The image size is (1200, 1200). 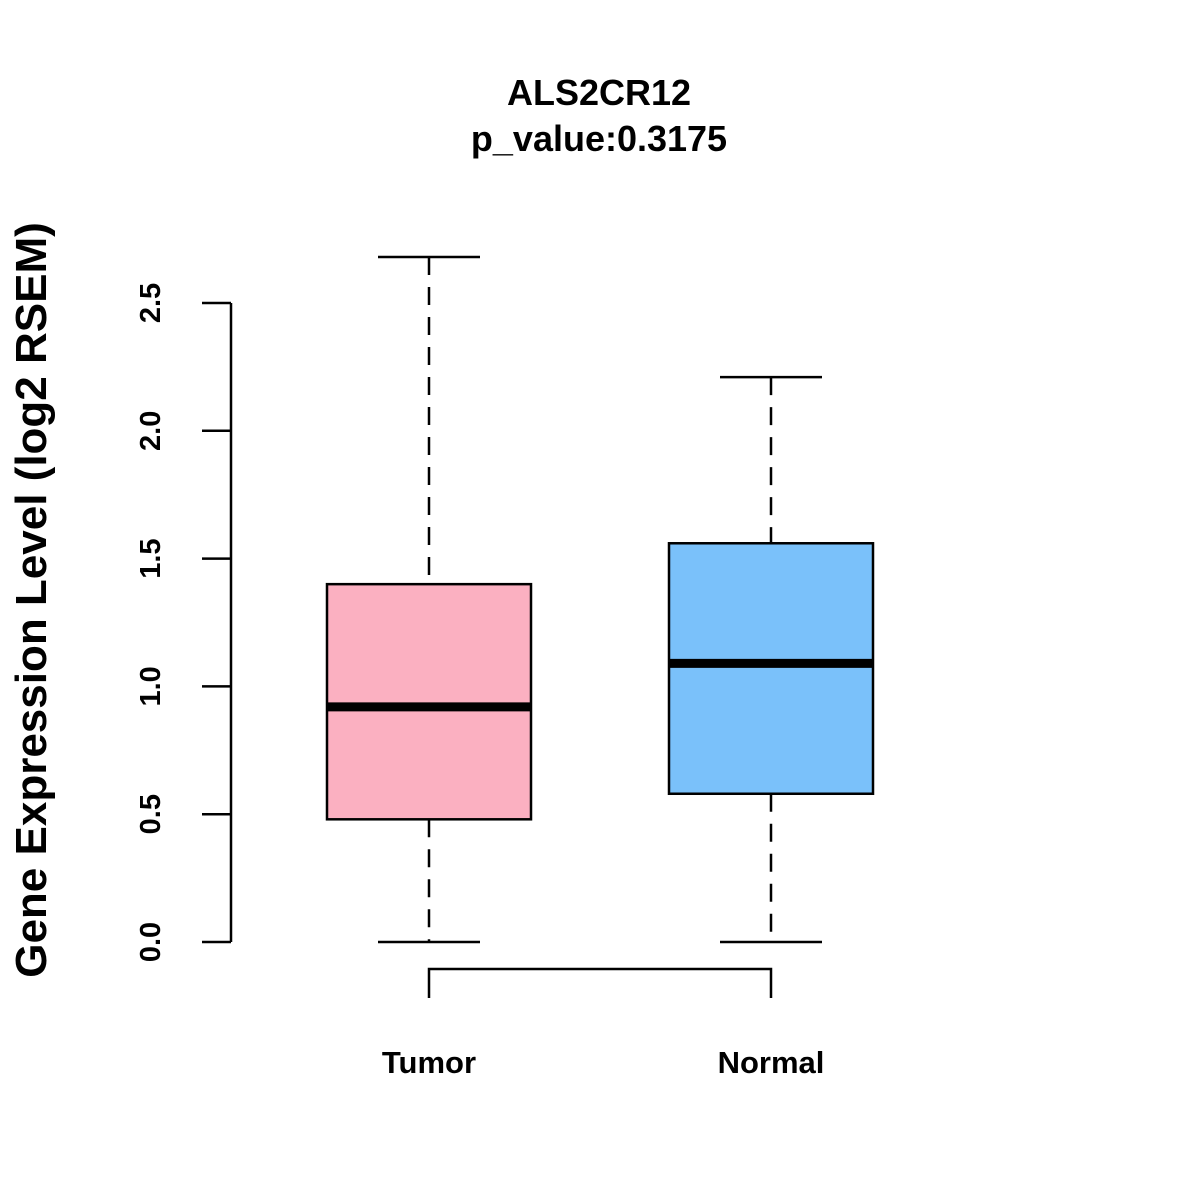 What do you see at coordinates (429, 1062) in the screenshot?
I see `x-label-tumor: Tumor` at bounding box center [429, 1062].